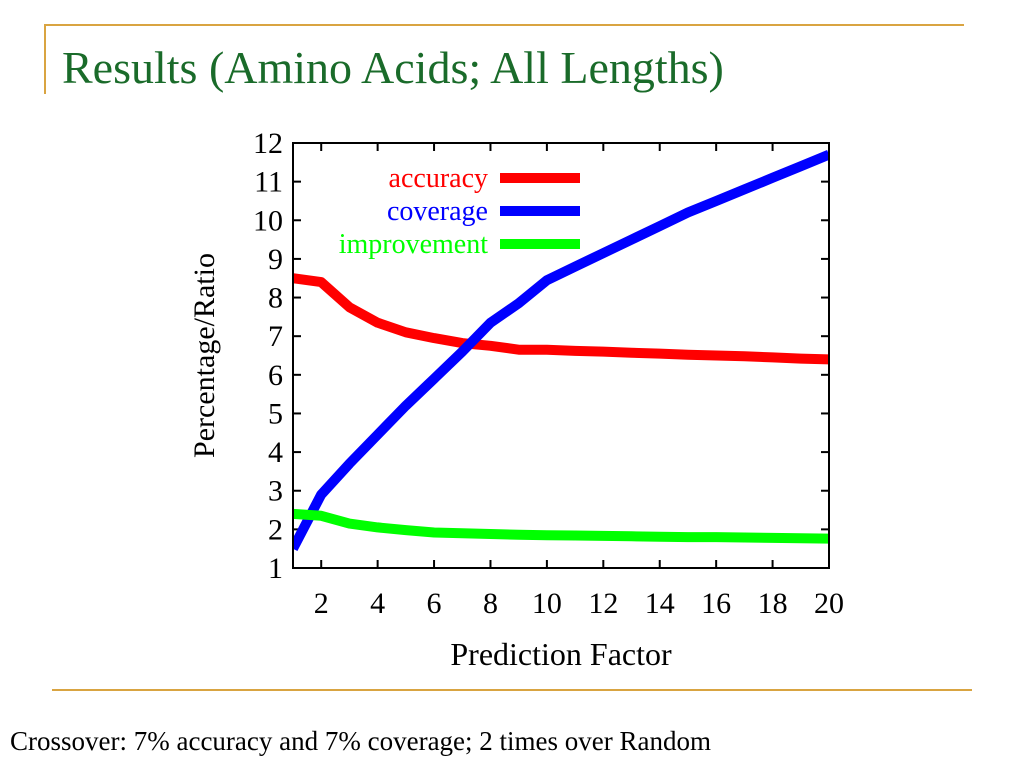 This screenshot has height=768, width=1024. I want to click on x-tick-label: 16, so click(716, 603).